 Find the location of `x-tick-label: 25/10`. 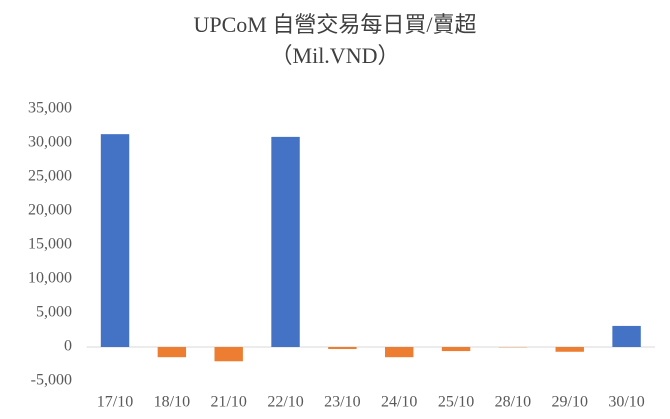

x-tick-label: 25/10 is located at coordinates (456, 402).